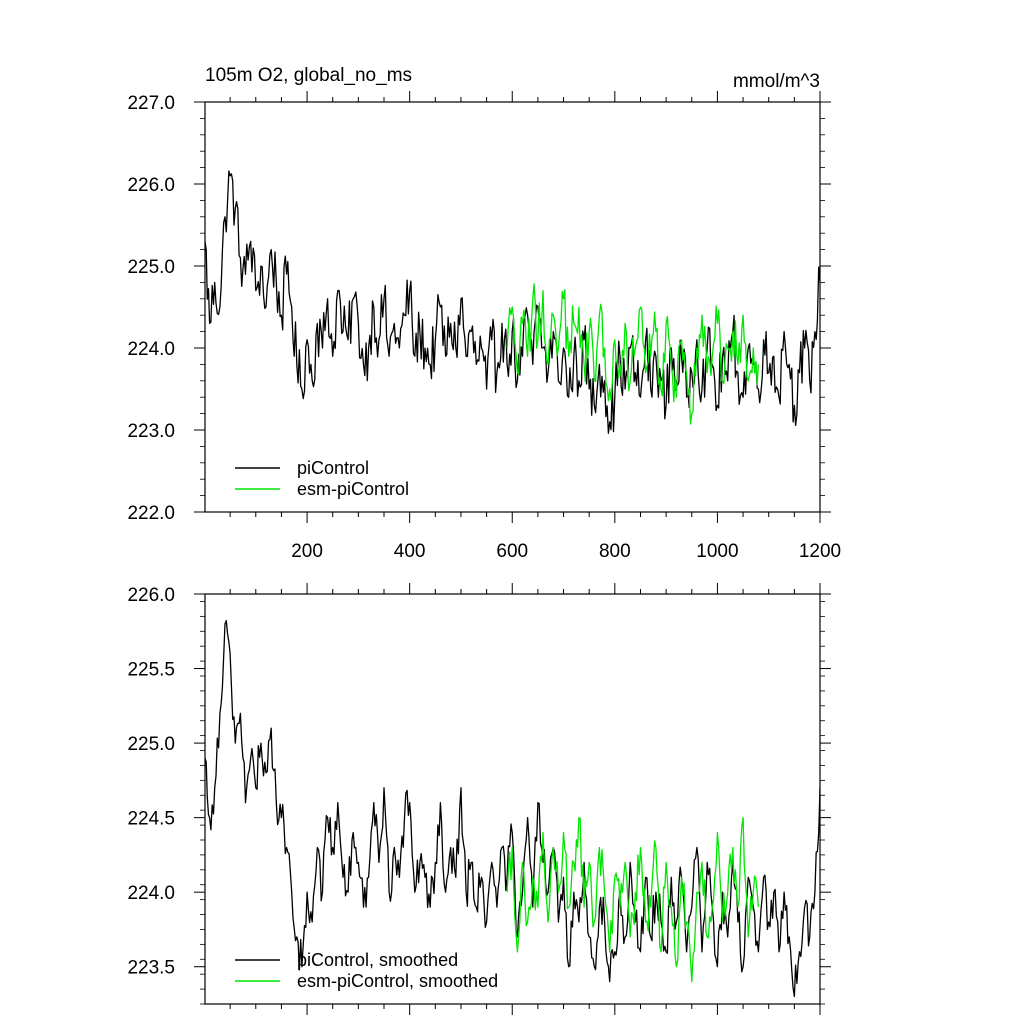  What do you see at coordinates (151, 670) in the screenshot?
I see `y-tick-label: 225.5` at bounding box center [151, 670].